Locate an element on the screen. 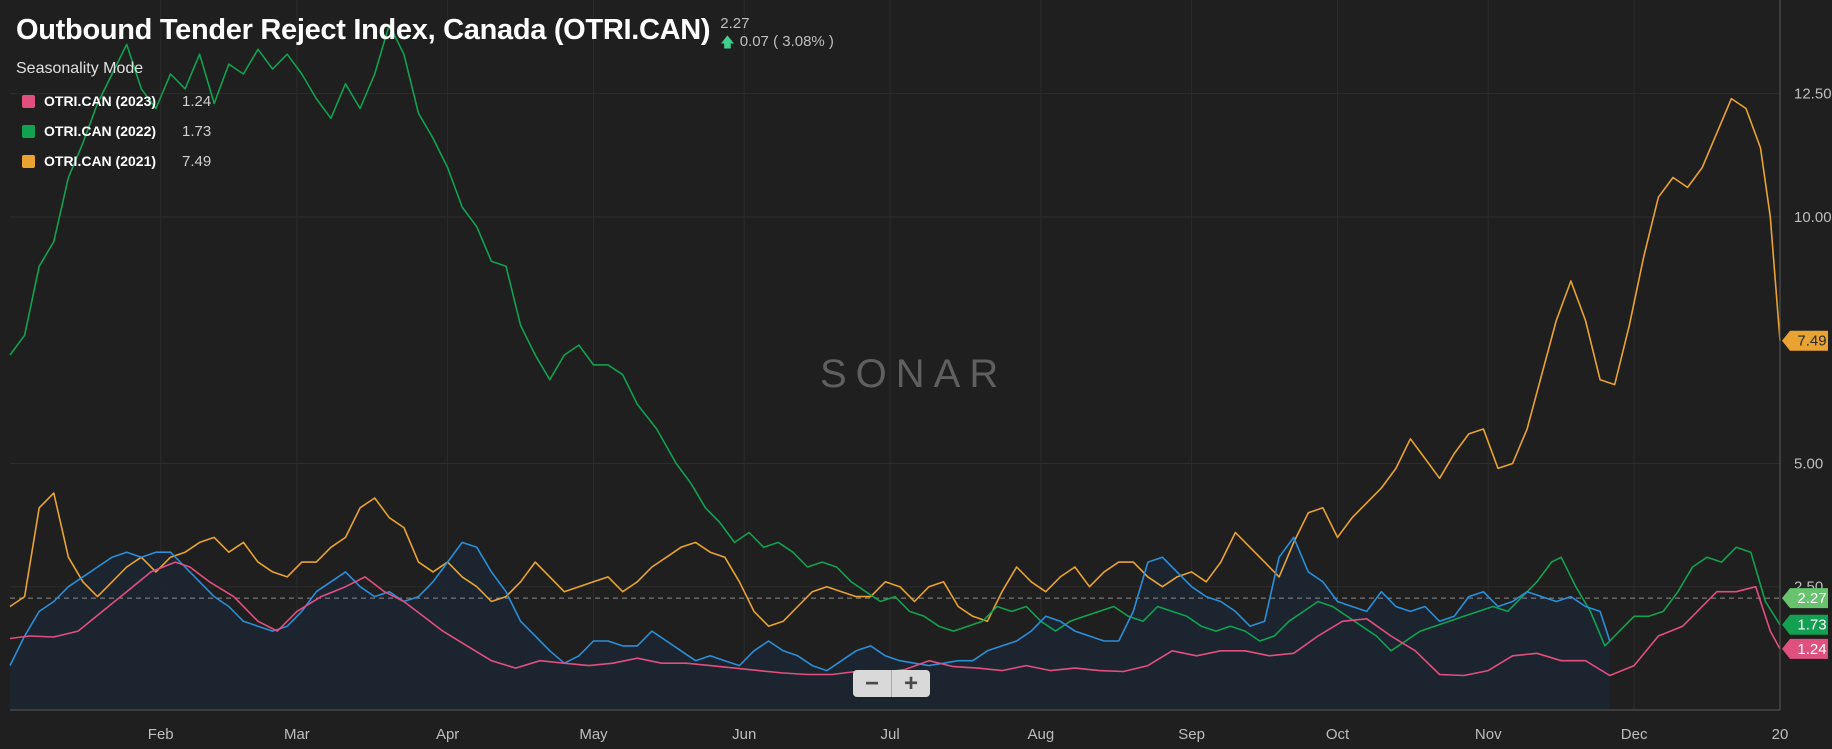 Image resolution: width=1832 pixels, height=749 pixels. seasonality-mode-label: Seasonality Mode is located at coordinates (80, 68).